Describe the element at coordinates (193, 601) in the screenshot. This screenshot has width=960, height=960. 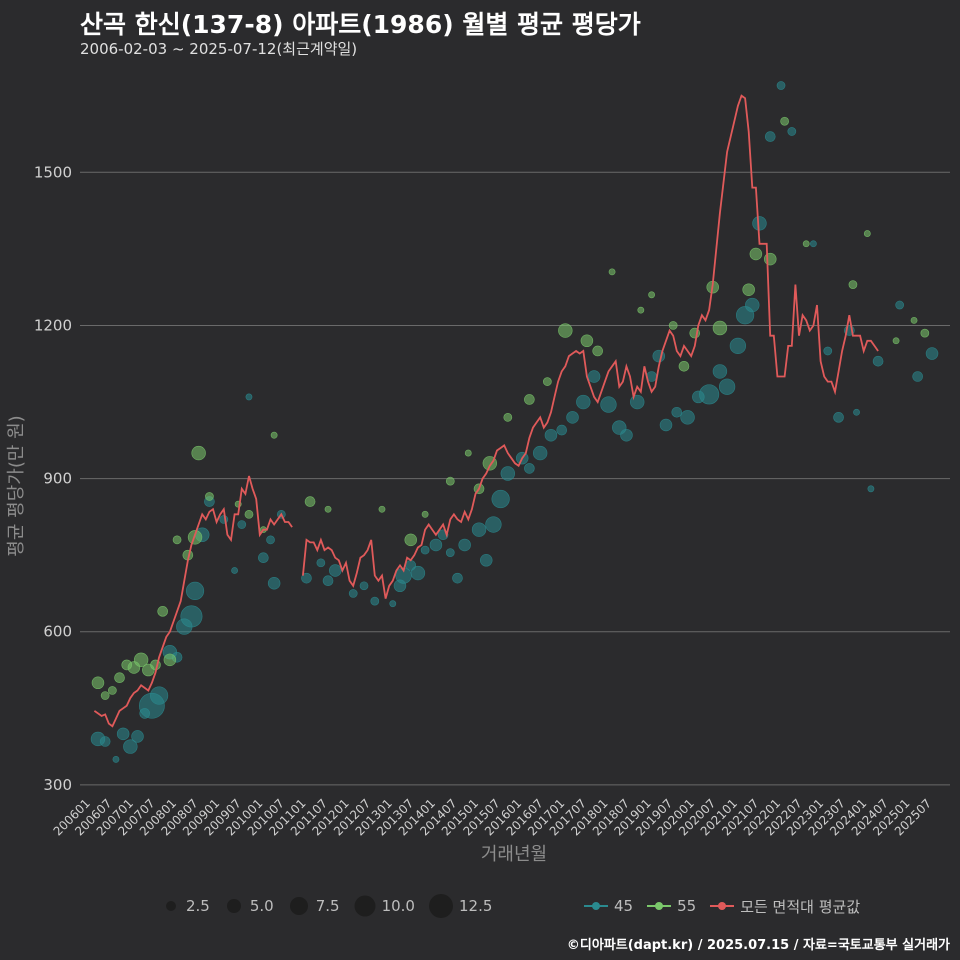
I see `average-line-segment` at that location.